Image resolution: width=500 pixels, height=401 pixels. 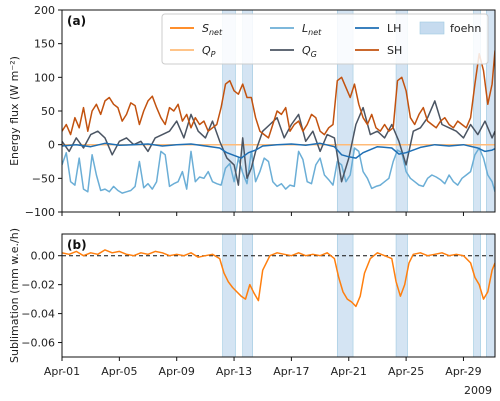 I want to click on series-group, so click(x=278, y=278).